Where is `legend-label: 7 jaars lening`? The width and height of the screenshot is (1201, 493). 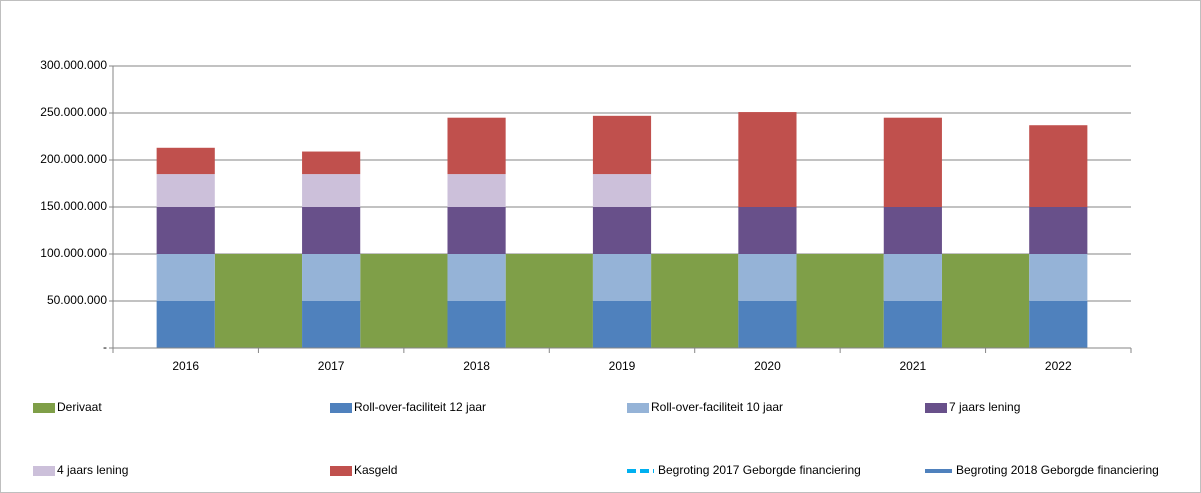 legend-label: 7 jaars lening is located at coordinates (984, 407).